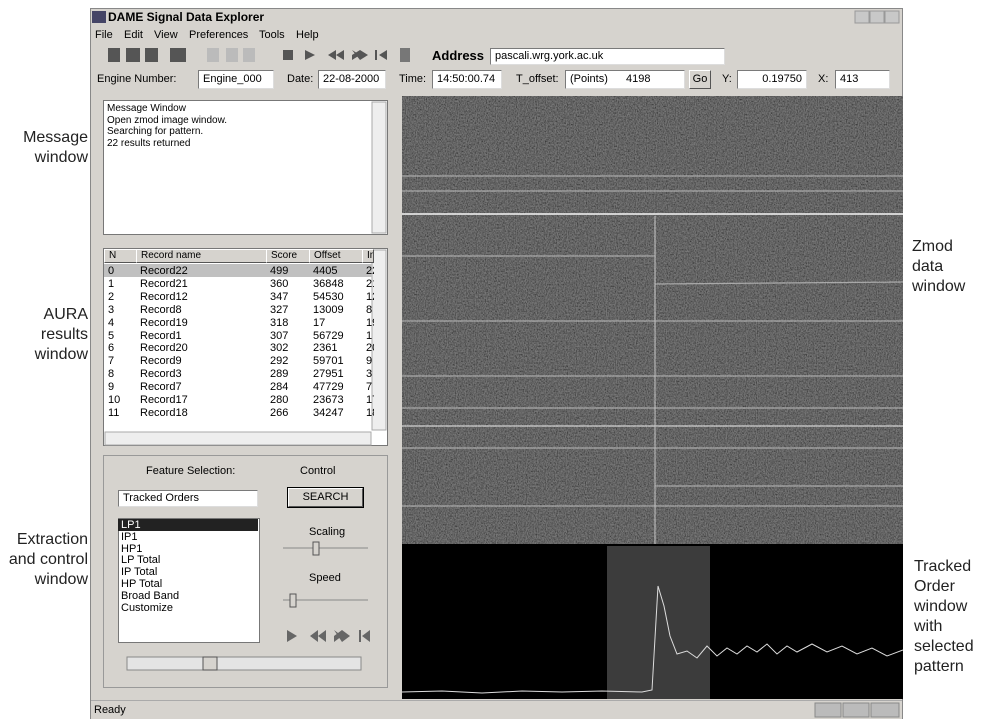  I want to click on table-cell: 54530, so click(328, 296).